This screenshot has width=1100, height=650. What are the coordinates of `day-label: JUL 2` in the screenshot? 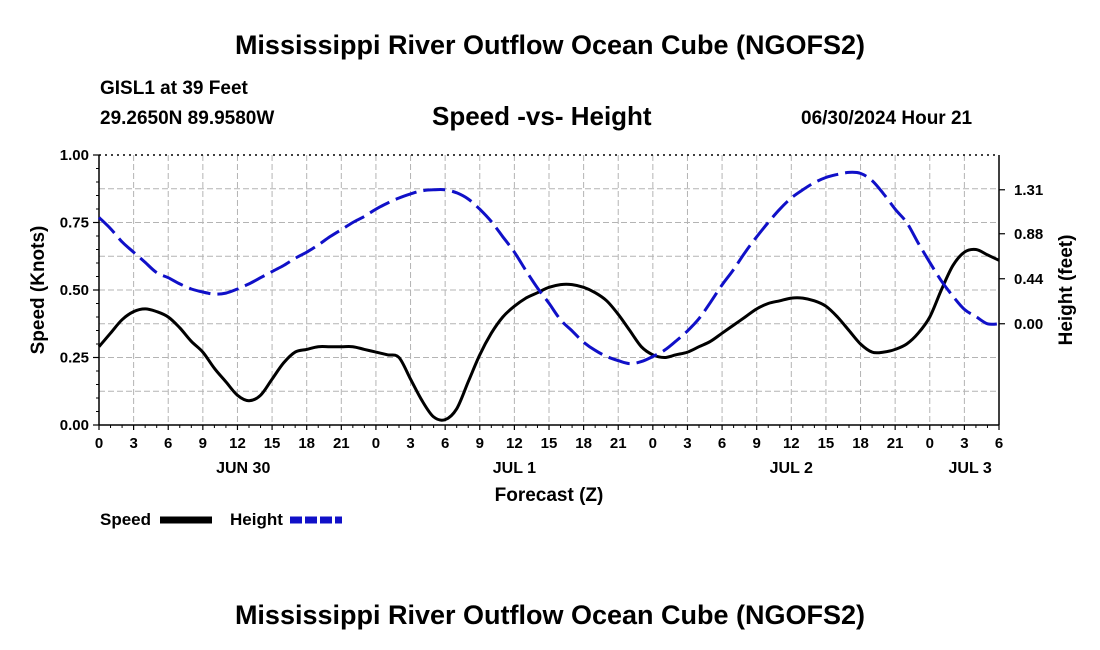 It's located at (791, 468).